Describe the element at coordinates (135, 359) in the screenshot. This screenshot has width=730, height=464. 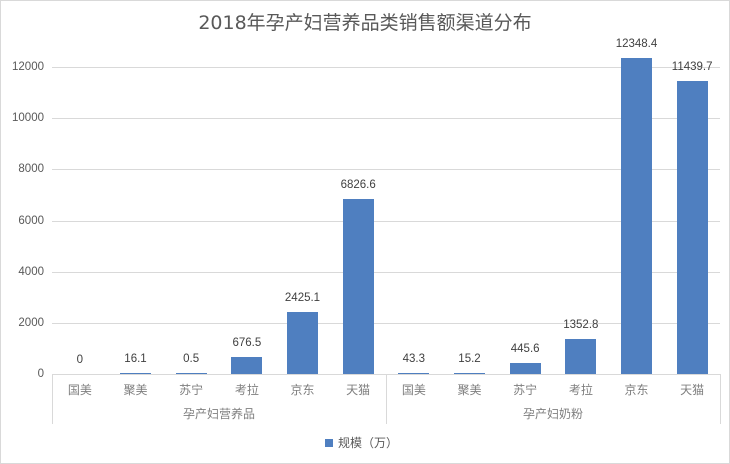
I see `data-label: 16.1` at that location.